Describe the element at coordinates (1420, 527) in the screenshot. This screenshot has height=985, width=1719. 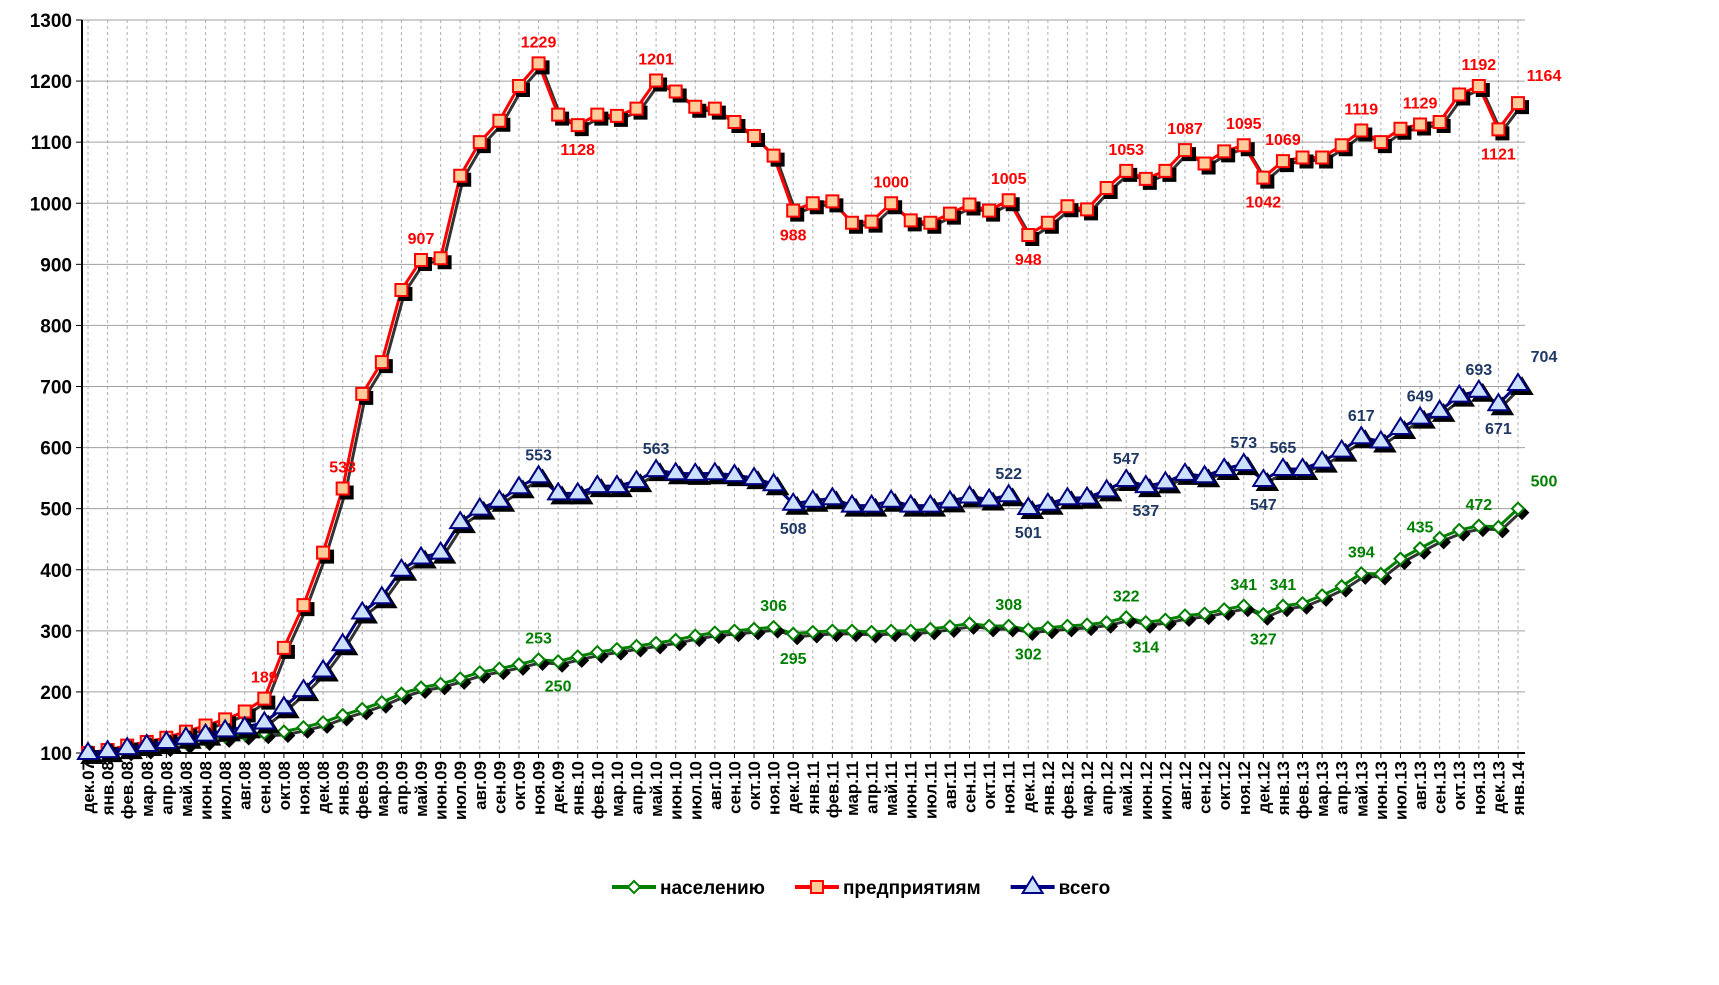
I see `data-label: 435` at that location.